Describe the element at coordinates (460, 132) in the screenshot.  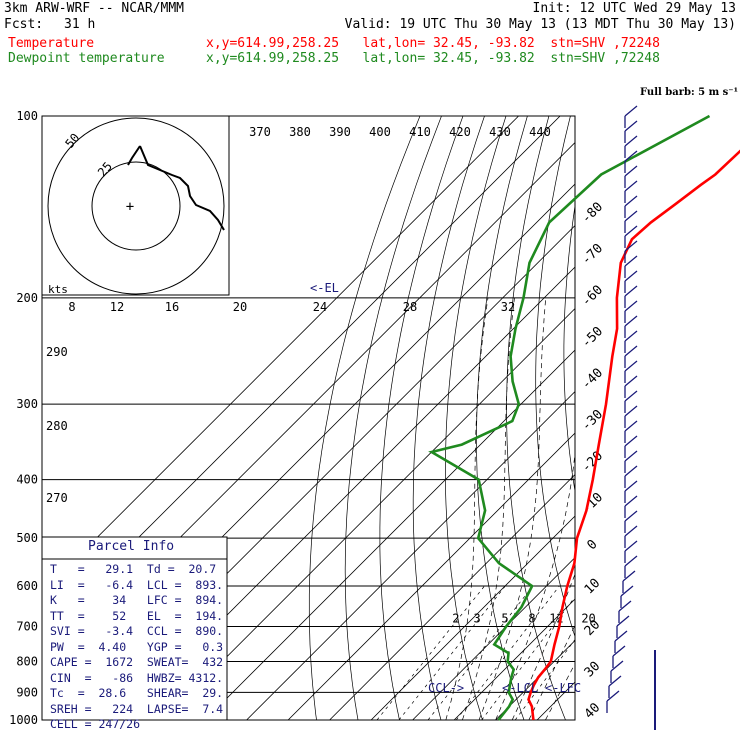
I see `theta-label: 420` at that location.